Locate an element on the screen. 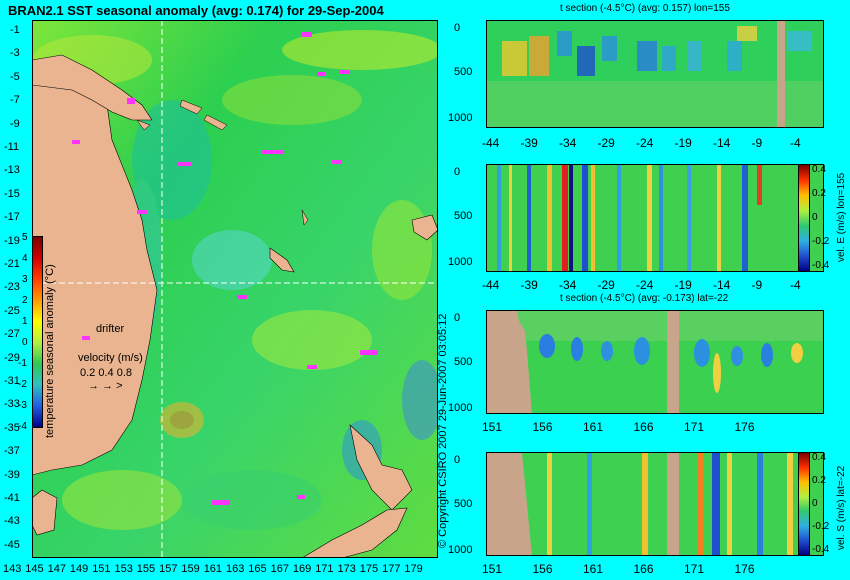 Image resolution: width=850 pixels, height=580 pixels. lon-tick: 165 is located at coordinates (257, 569).